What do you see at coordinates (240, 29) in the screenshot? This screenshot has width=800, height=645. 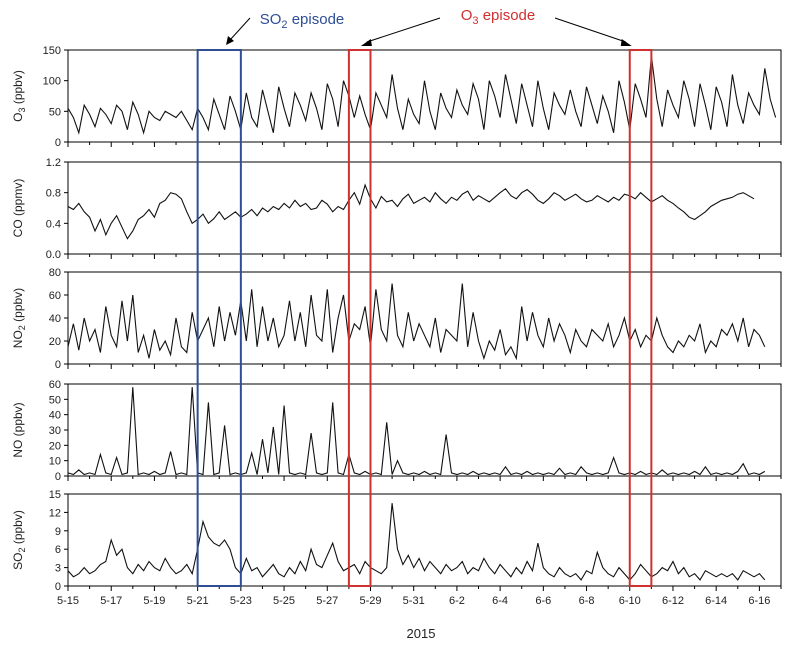 I see `so2-pointer-line` at bounding box center [240, 29].